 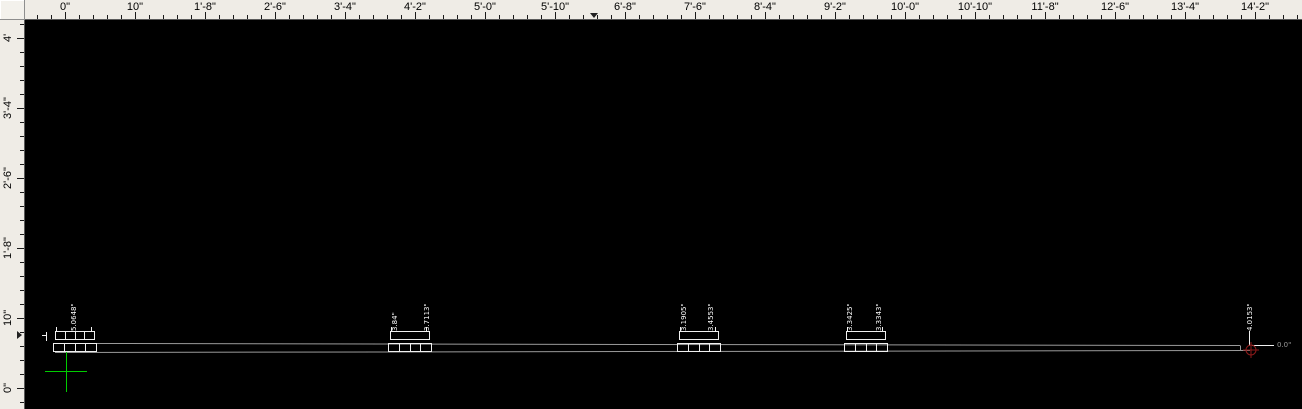 What do you see at coordinates (835, 7) in the screenshot?
I see `ruler-label: 9'-2"` at bounding box center [835, 7].